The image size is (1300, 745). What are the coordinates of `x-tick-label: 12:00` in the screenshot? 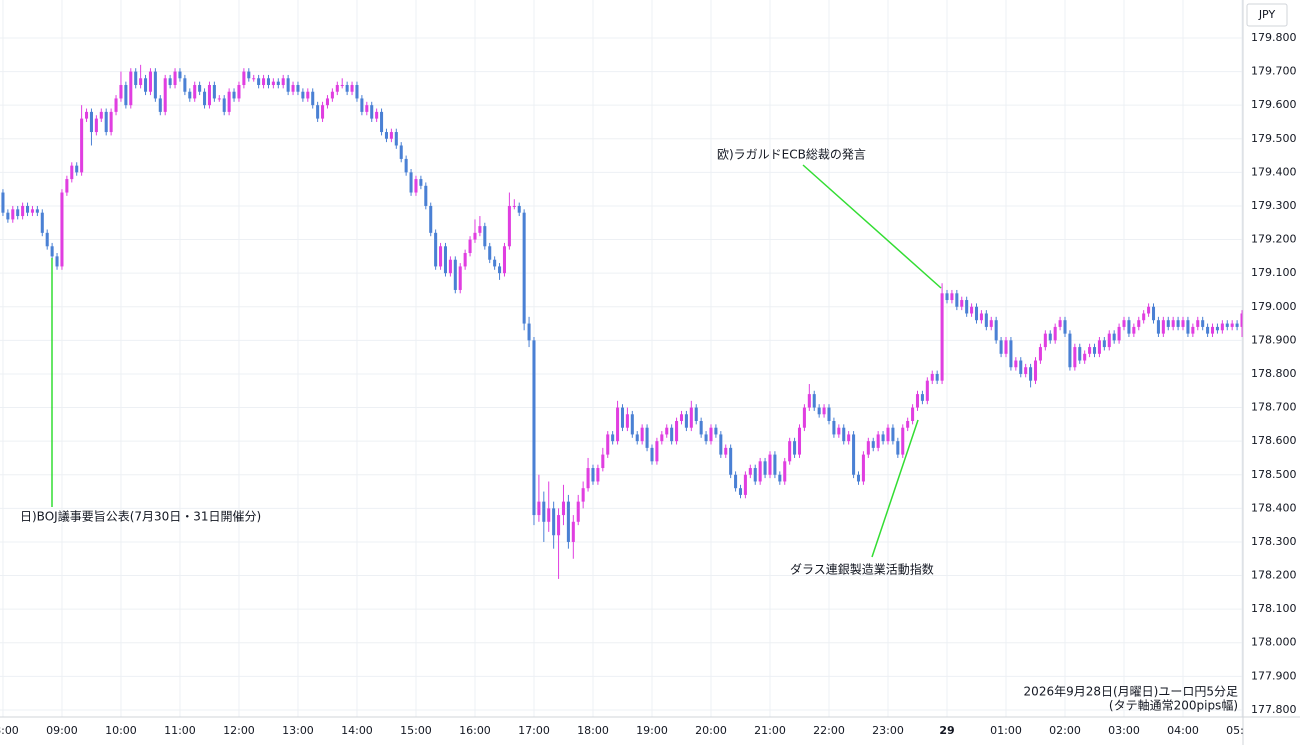 It's located at (239, 730).